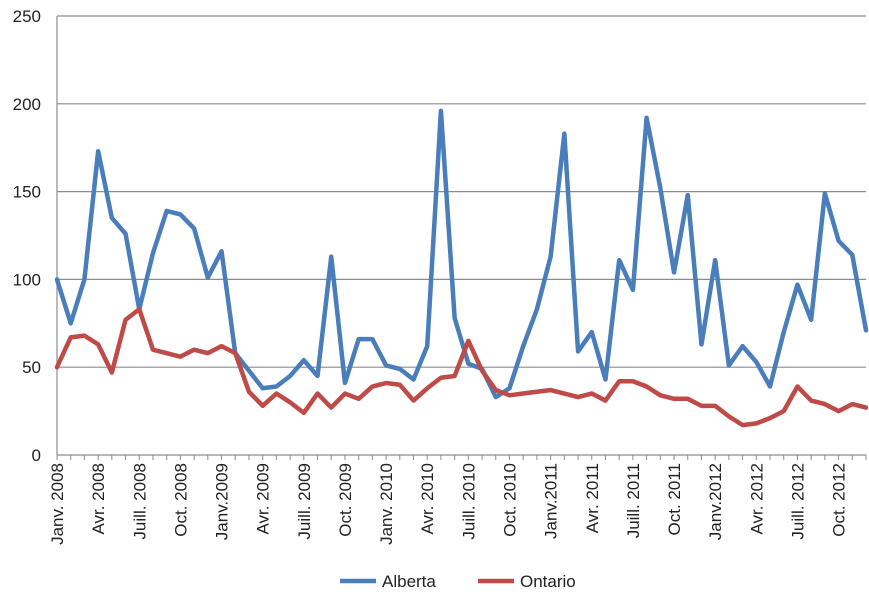  What do you see at coordinates (633, 500) in the screenshot?
I see `x-tick-label: Juill. 2011` at bounding box center [633, 500].